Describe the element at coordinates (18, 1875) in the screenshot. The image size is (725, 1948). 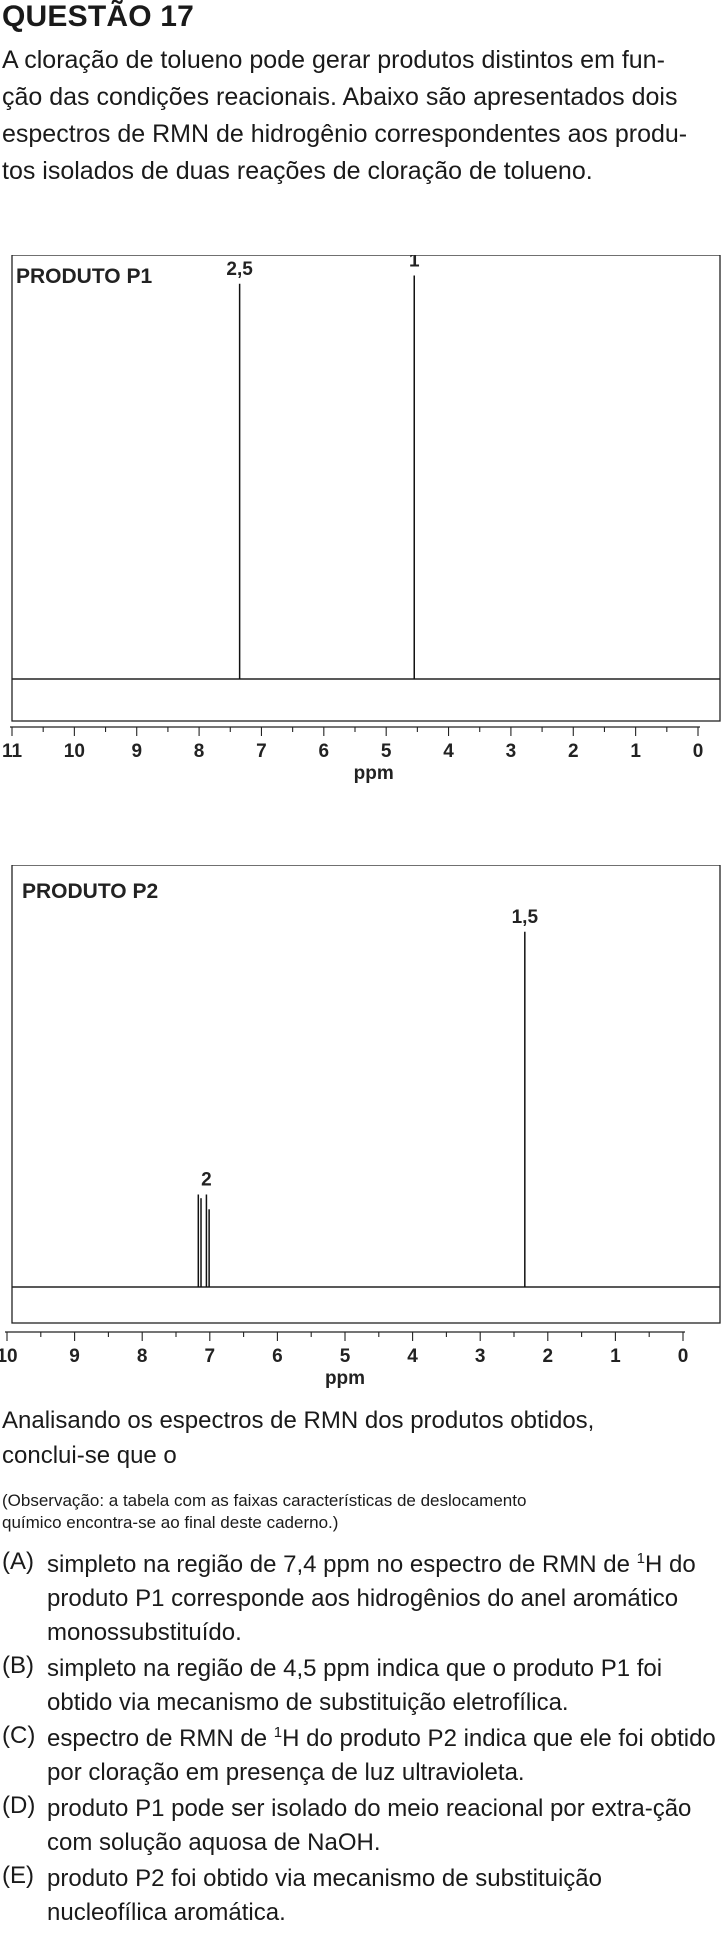
I see `option-e-letter: (E)` at that location.